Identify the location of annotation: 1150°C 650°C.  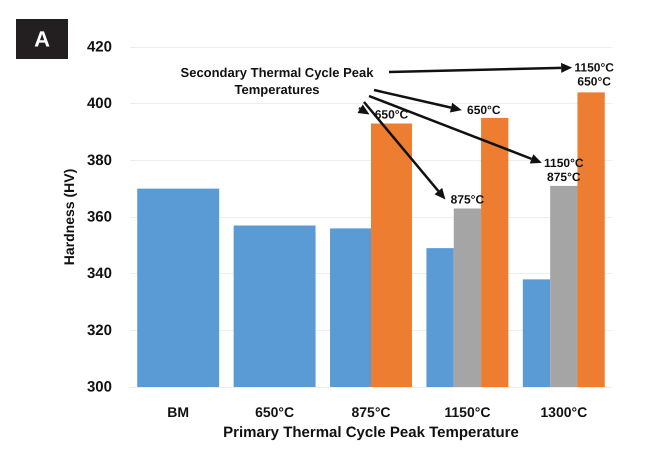
(594, 74).